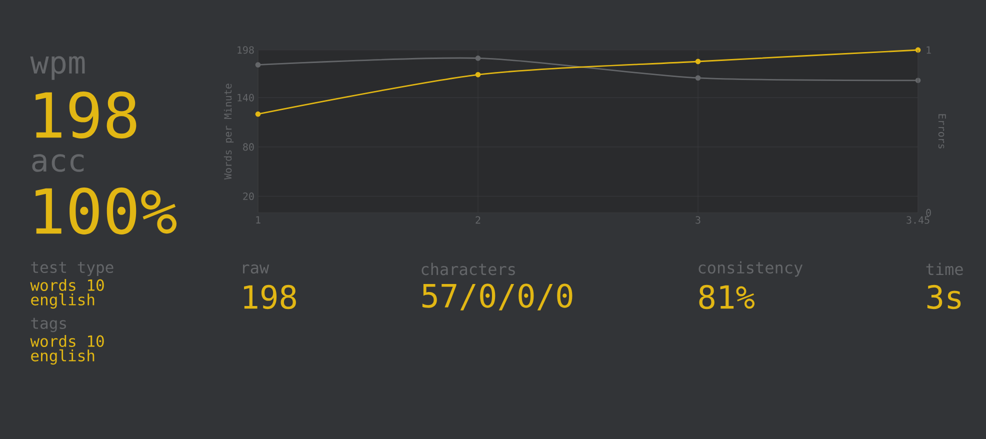 The width and height of the screenshot is (986, 439). I want to click on text: 81%, so click(726, 297).